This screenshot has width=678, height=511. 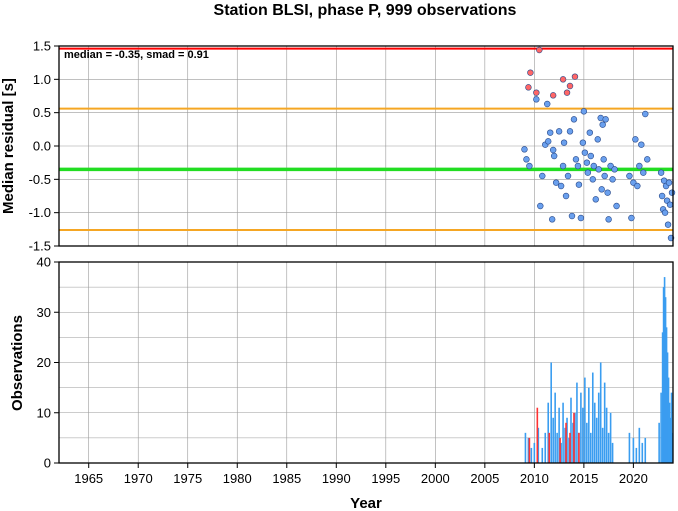 What do you see at coordinates (138, 478) in the screenshot?
I see `x-tick-label: 1970` at bounding box center [138, 478].